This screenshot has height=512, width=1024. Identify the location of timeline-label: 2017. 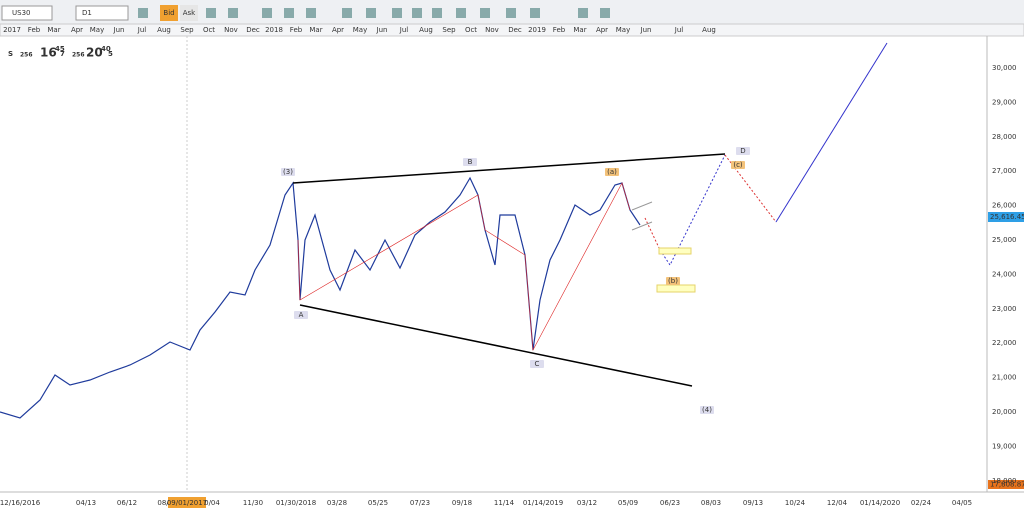
(12, 30).